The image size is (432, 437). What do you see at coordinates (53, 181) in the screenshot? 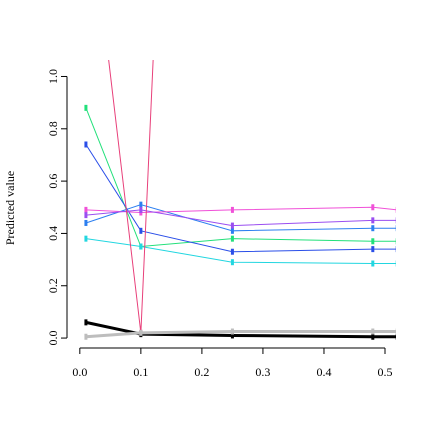
I see `y-tick-label: 0.6` at bounding box center [53, 181].